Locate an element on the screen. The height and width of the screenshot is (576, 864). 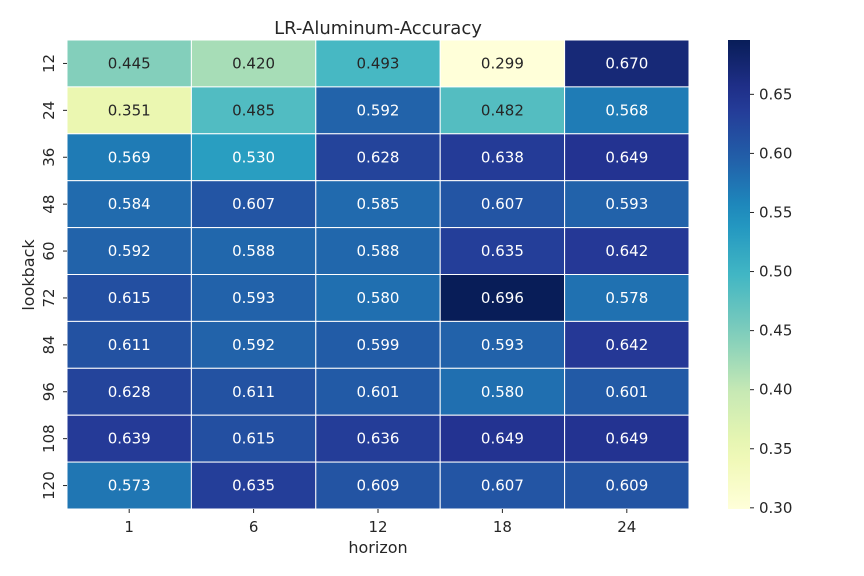
cell-value-label: 0.573 is located at coordinates (129, 486).